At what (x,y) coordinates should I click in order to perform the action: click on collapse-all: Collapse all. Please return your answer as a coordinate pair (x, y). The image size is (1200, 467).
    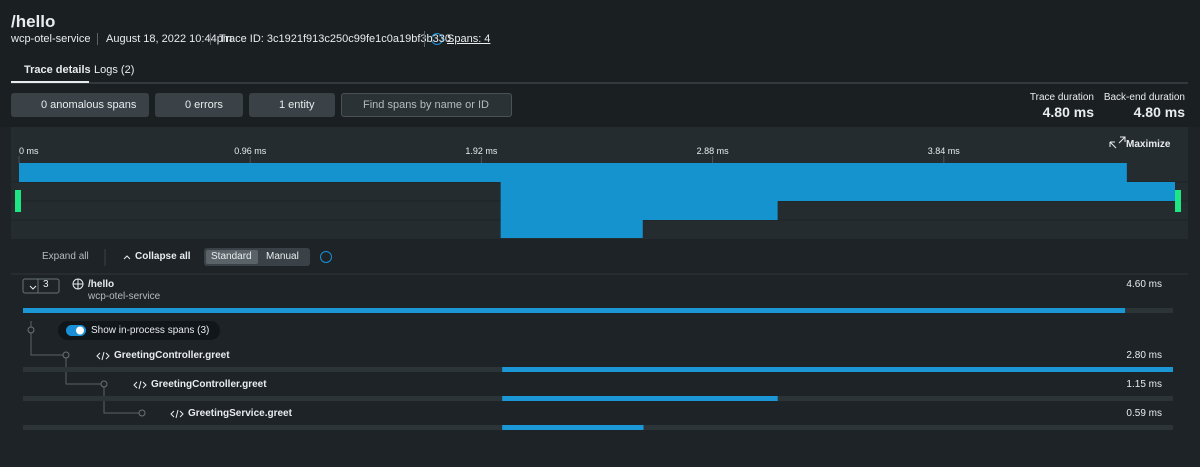
    Looking at the image, I should click on (163, 256).